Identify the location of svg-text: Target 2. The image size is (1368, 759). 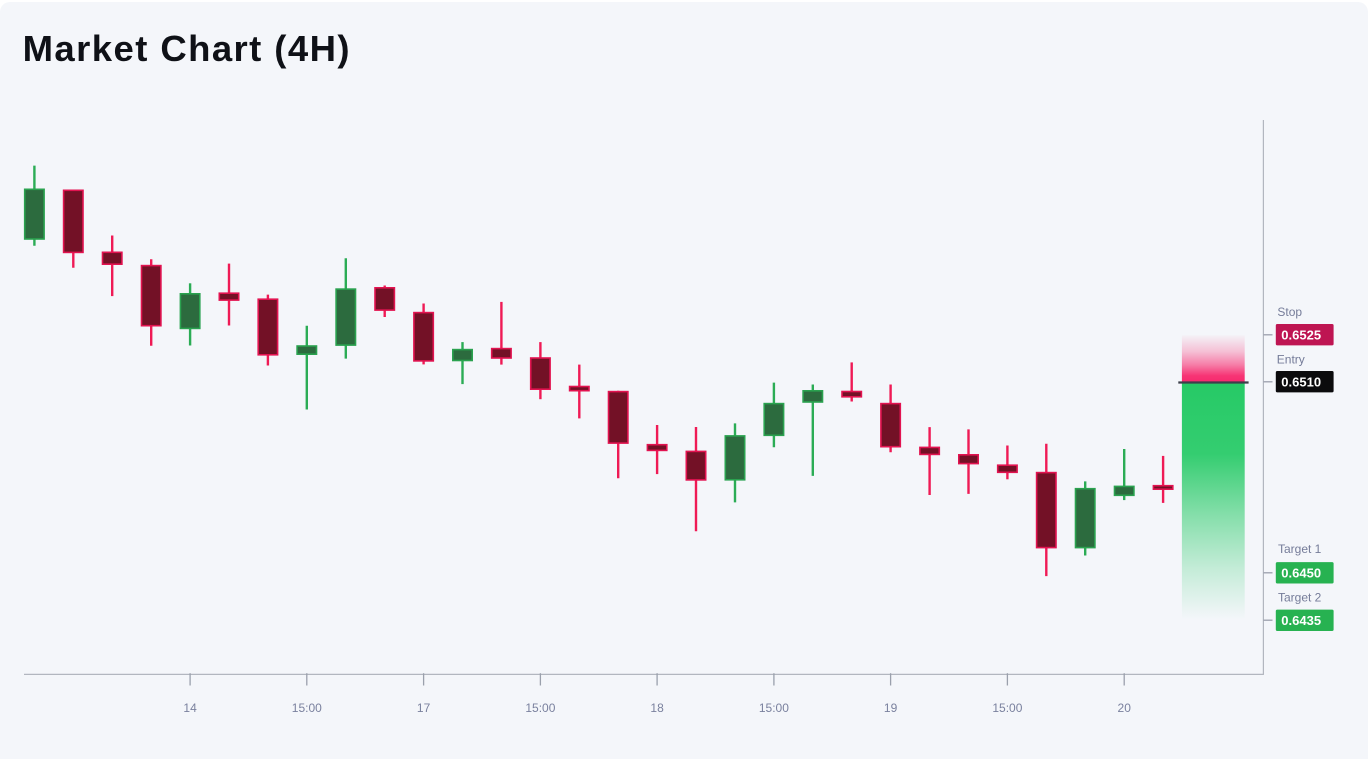
(1300, 598).